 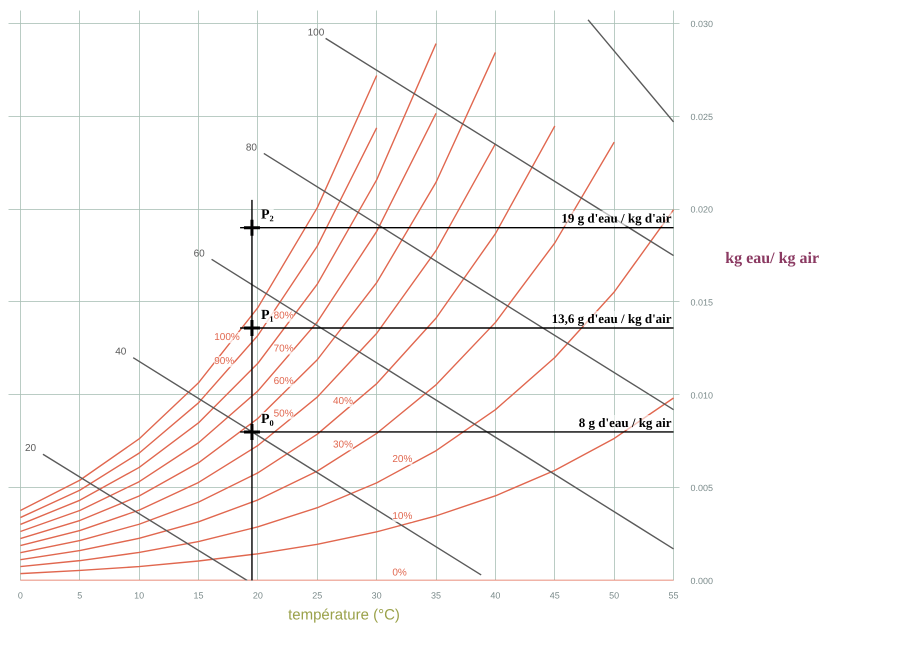 I want to click on series-label: 100, so click(x=316, y=32).